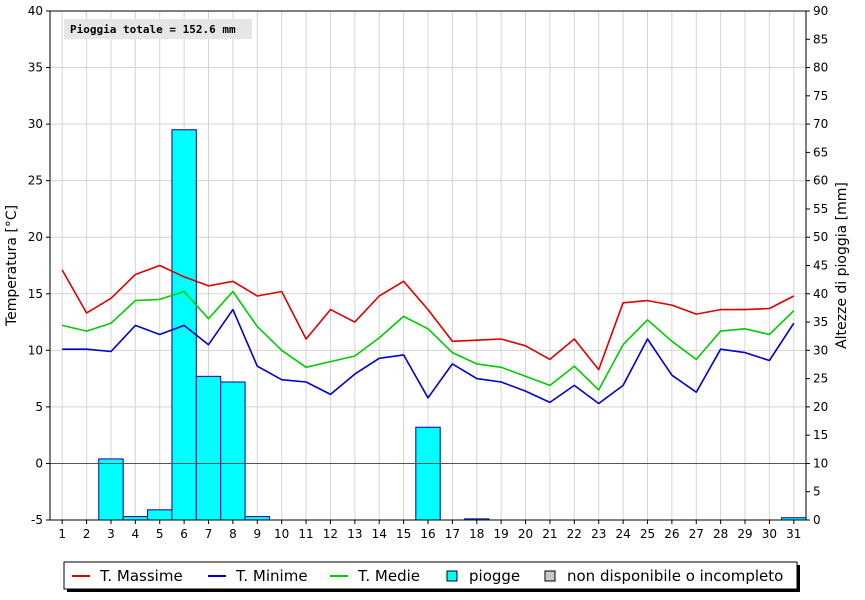 The image size is (865, 600). Describe the element at coordinates (427, 534) in the screenshot. I see `x-tick-label: 16` at that location.